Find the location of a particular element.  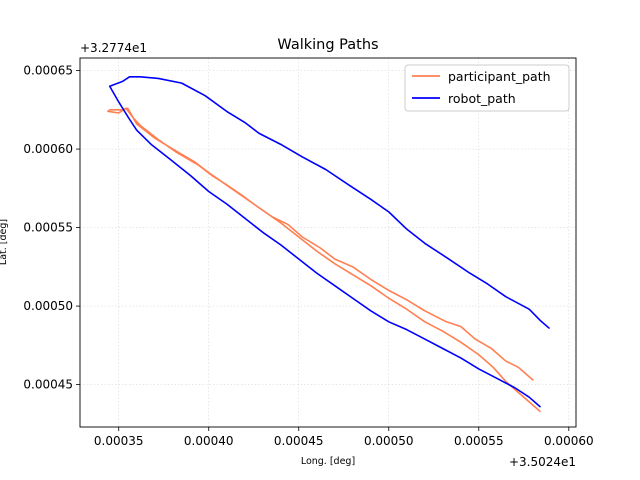

y-tick-label: 0.00050 is located at coordinates (48, 306).